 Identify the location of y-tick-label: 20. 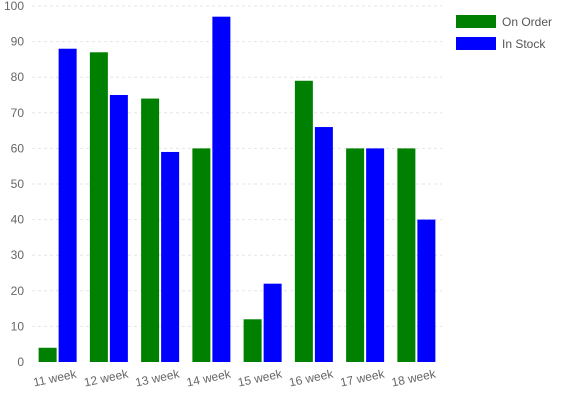
(18, 291).